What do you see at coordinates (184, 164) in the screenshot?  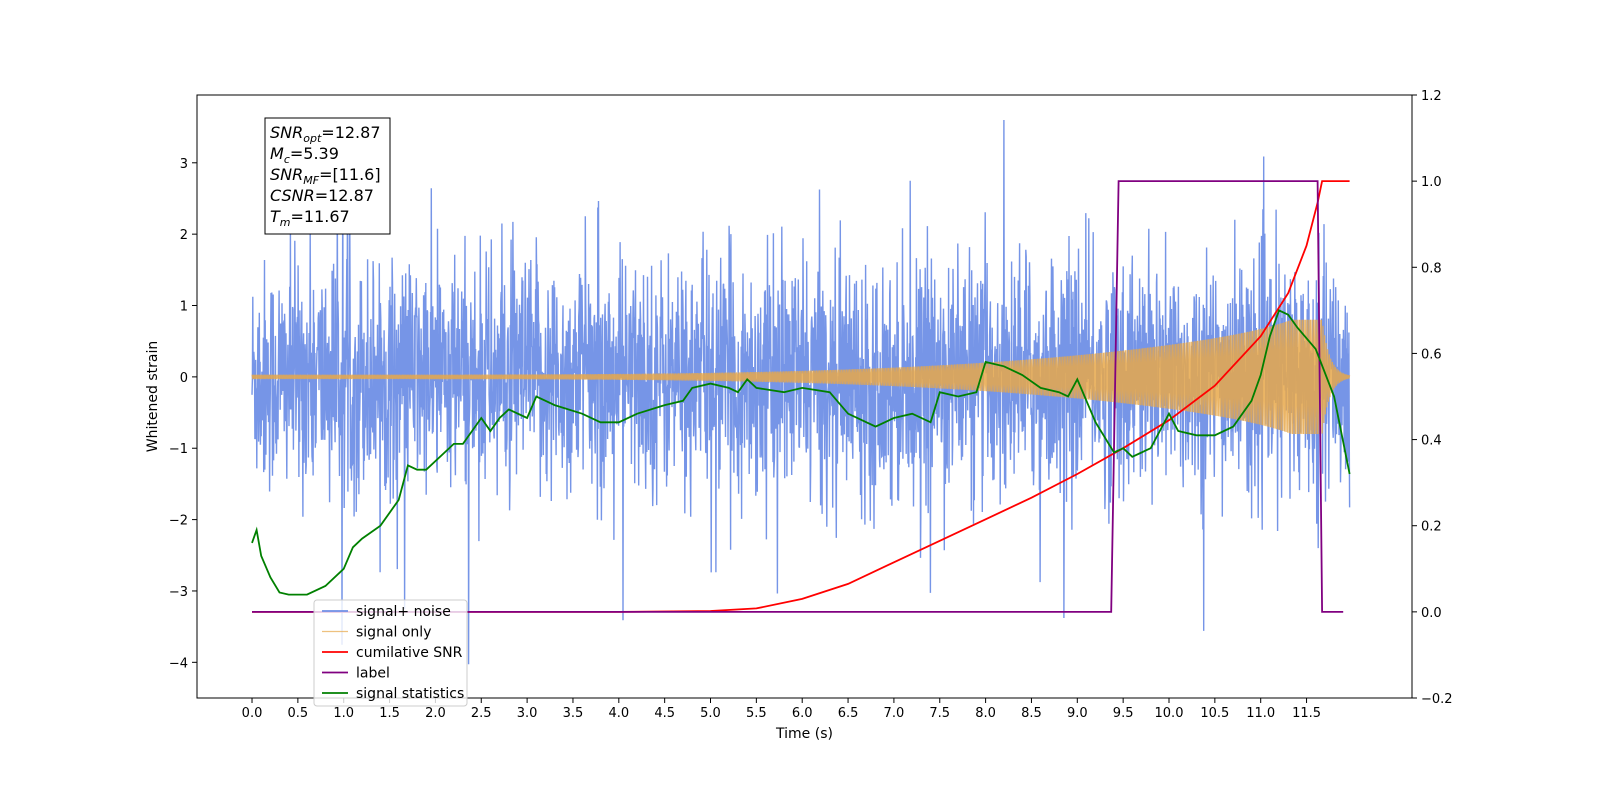 I see `y-tick-label-left: 3` at bounding box center [184, 164].